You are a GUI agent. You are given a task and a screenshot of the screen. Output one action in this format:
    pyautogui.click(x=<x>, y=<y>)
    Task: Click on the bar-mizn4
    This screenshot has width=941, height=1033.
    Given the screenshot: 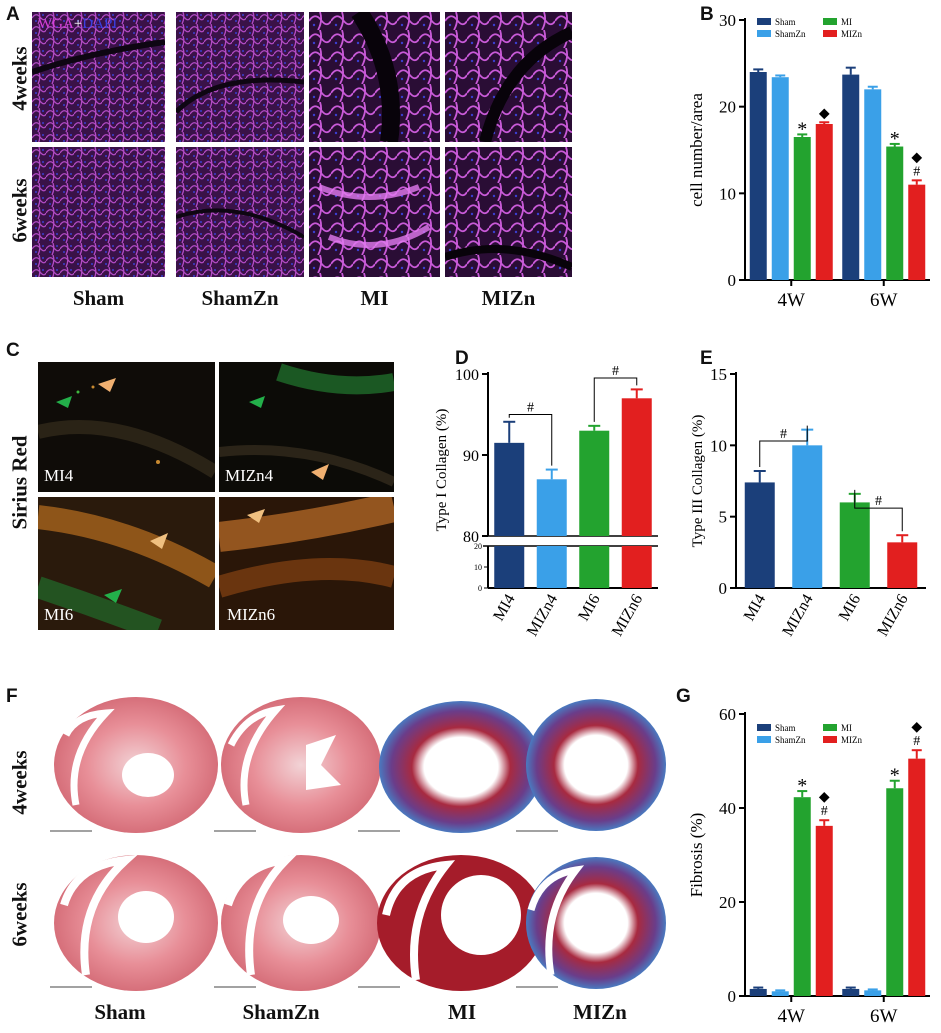 What is the action you would take?
    pyautogui.click(x=807, y=516)
    